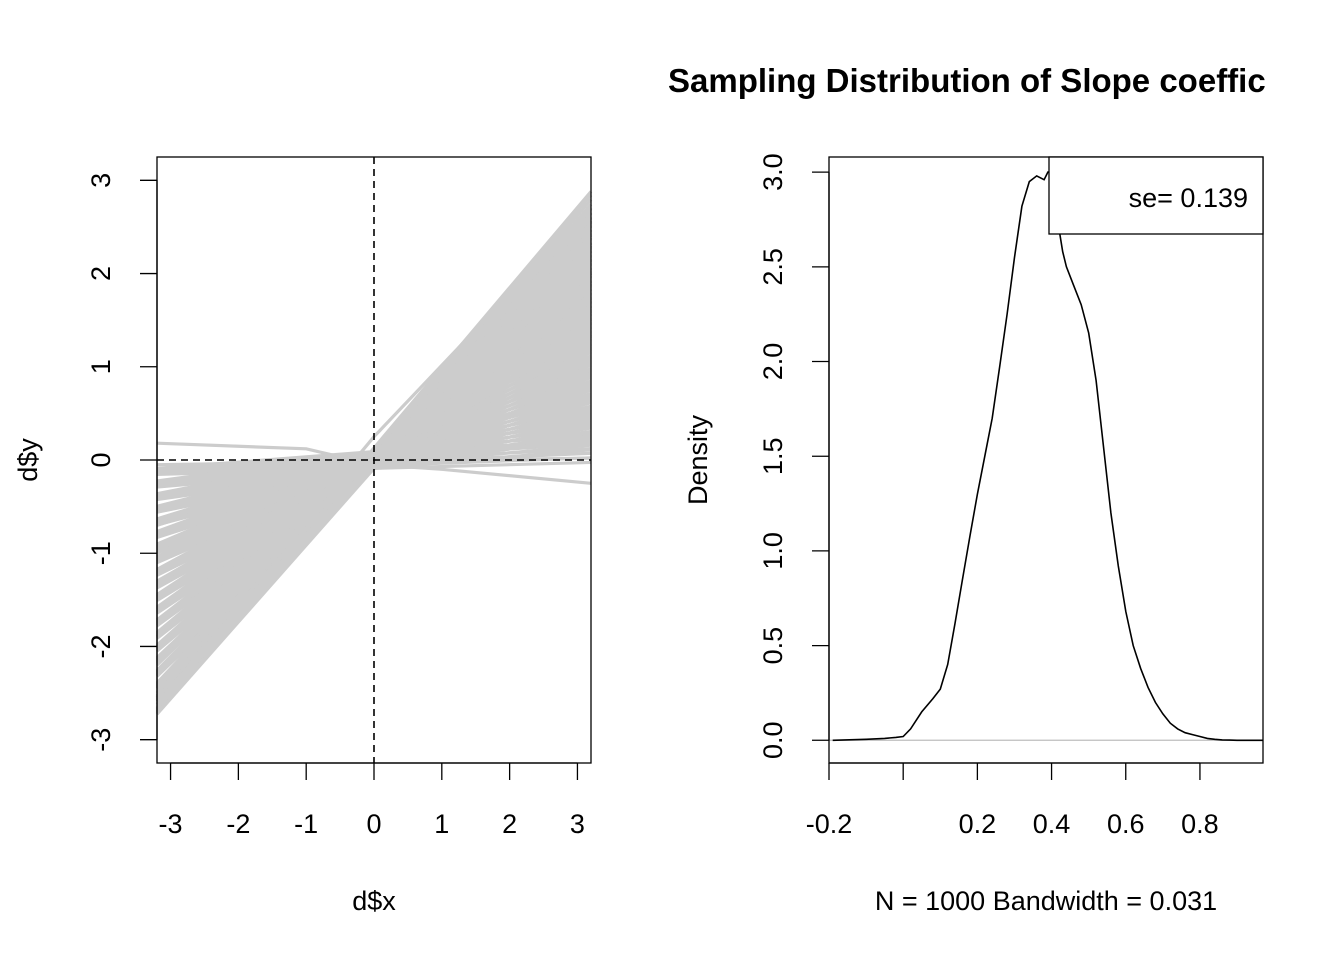 The height and width of the screenshot is (960, 1344). Describe the element at coordinates (374, 901) in the screenshot. I see `left-x-axis-label: d$x` at that location.